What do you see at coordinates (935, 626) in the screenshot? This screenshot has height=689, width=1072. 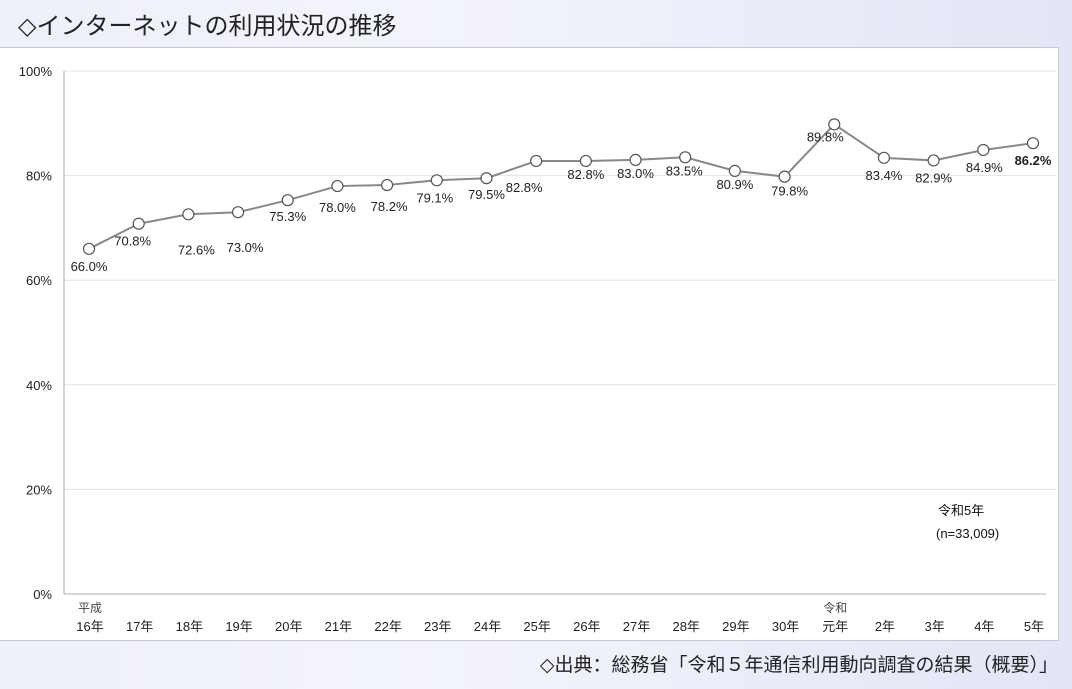 I see `x-tick-label: 3年` at bounding box center [935, 626].